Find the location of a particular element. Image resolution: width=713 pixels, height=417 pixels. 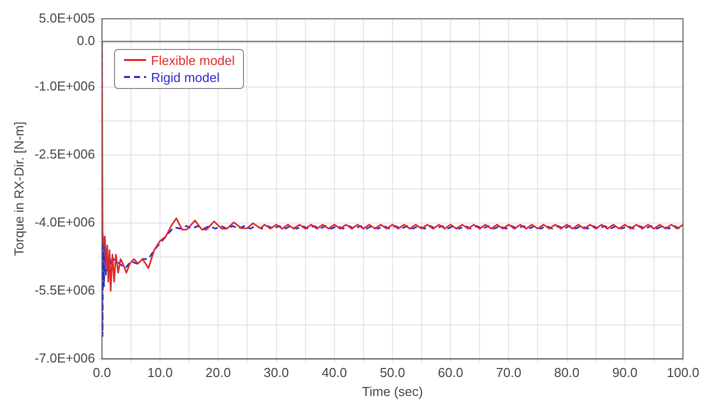

y-tick-label: -1.0E+006 is located at coordinates (64, 86).